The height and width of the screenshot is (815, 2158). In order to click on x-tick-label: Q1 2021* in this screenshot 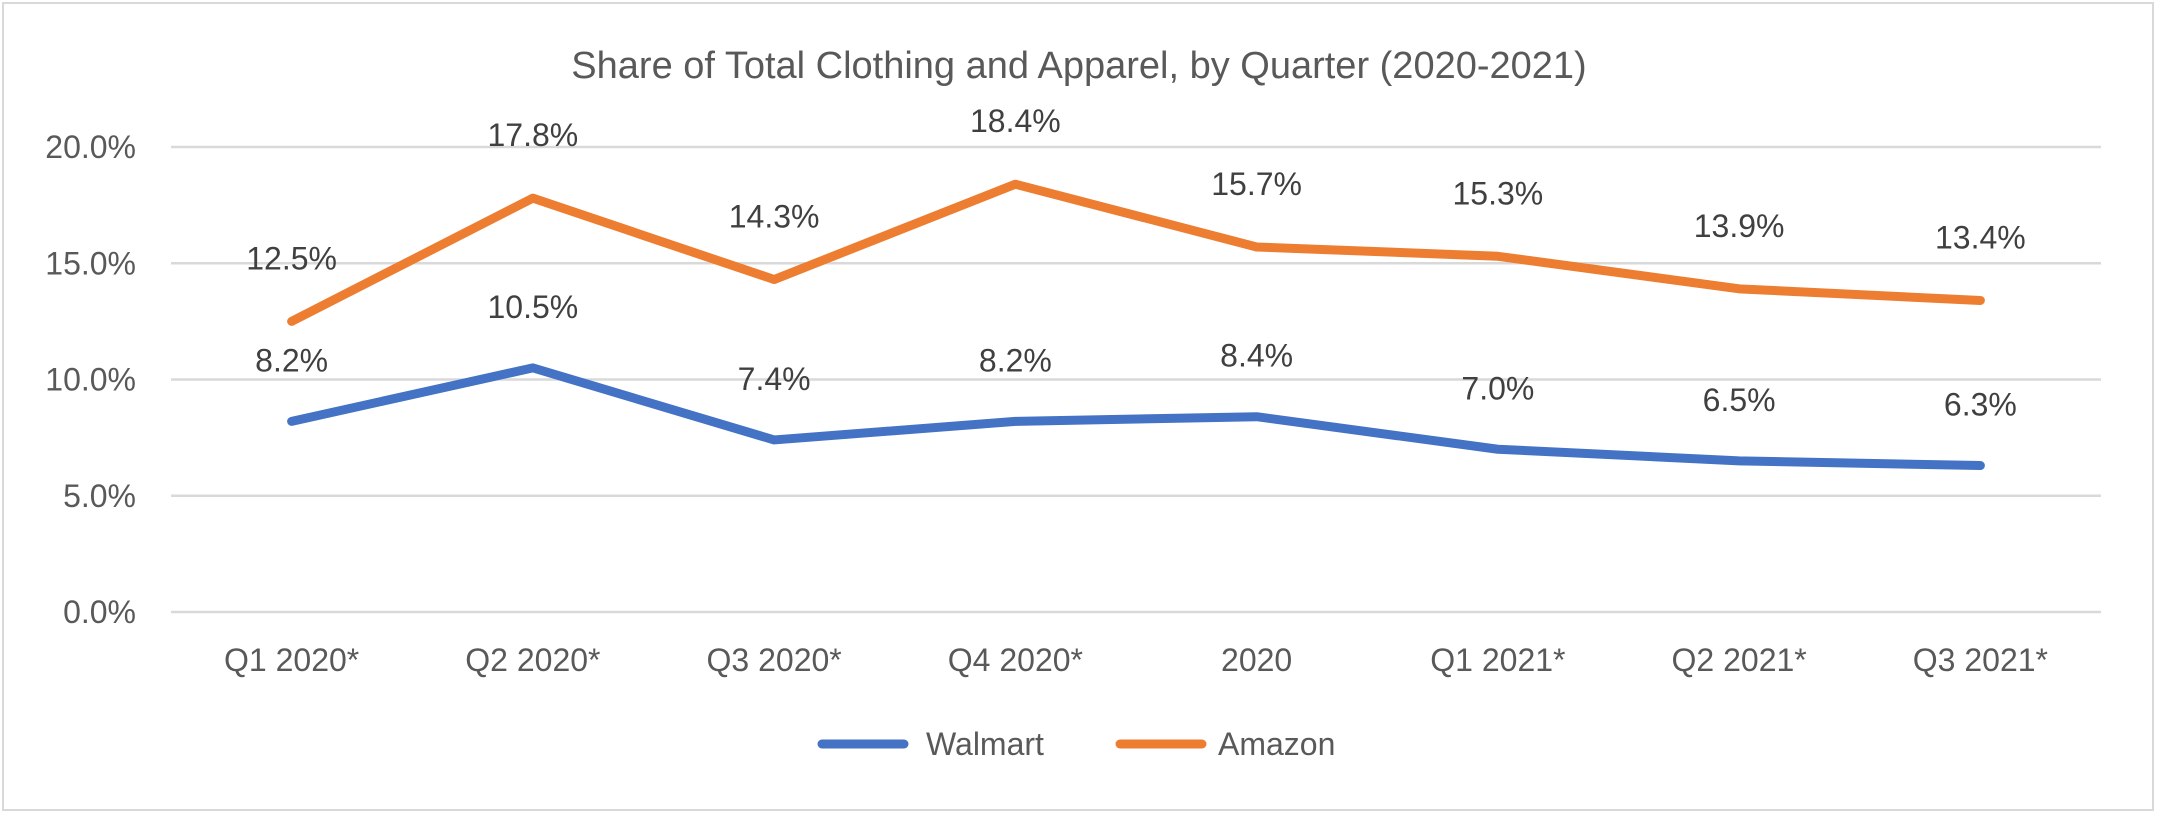, I will do `click(1497, 660)`.